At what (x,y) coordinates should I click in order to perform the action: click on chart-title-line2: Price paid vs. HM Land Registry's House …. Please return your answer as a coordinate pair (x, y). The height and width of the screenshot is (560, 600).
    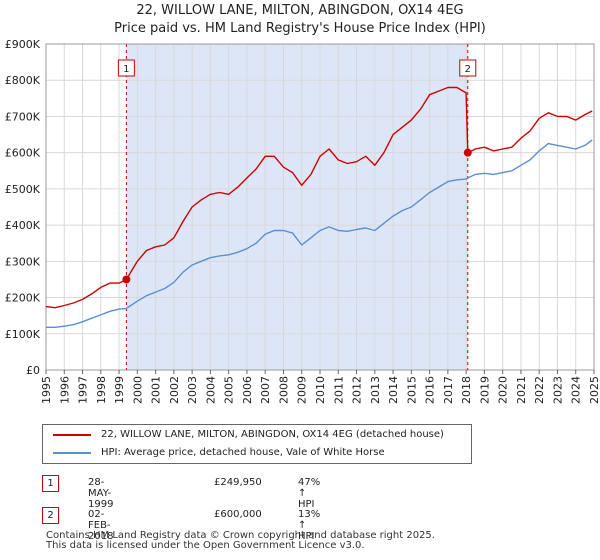
    Looking at the image, I should click on (300, 28).